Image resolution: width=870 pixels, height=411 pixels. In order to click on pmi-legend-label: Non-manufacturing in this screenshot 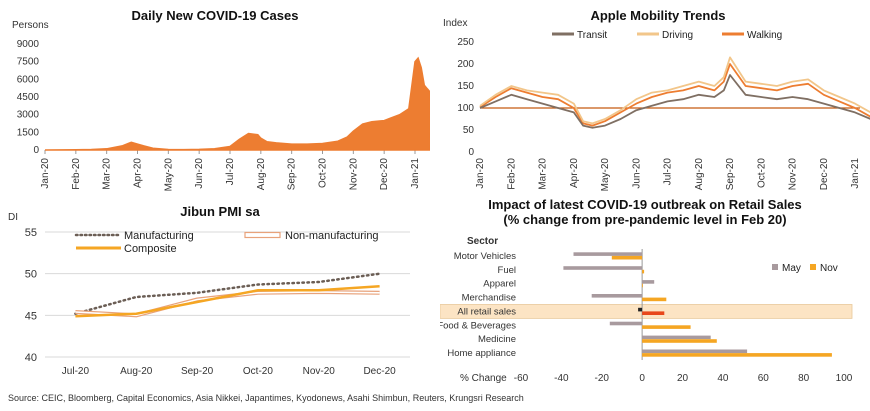, I will do `click(332, 236)`.